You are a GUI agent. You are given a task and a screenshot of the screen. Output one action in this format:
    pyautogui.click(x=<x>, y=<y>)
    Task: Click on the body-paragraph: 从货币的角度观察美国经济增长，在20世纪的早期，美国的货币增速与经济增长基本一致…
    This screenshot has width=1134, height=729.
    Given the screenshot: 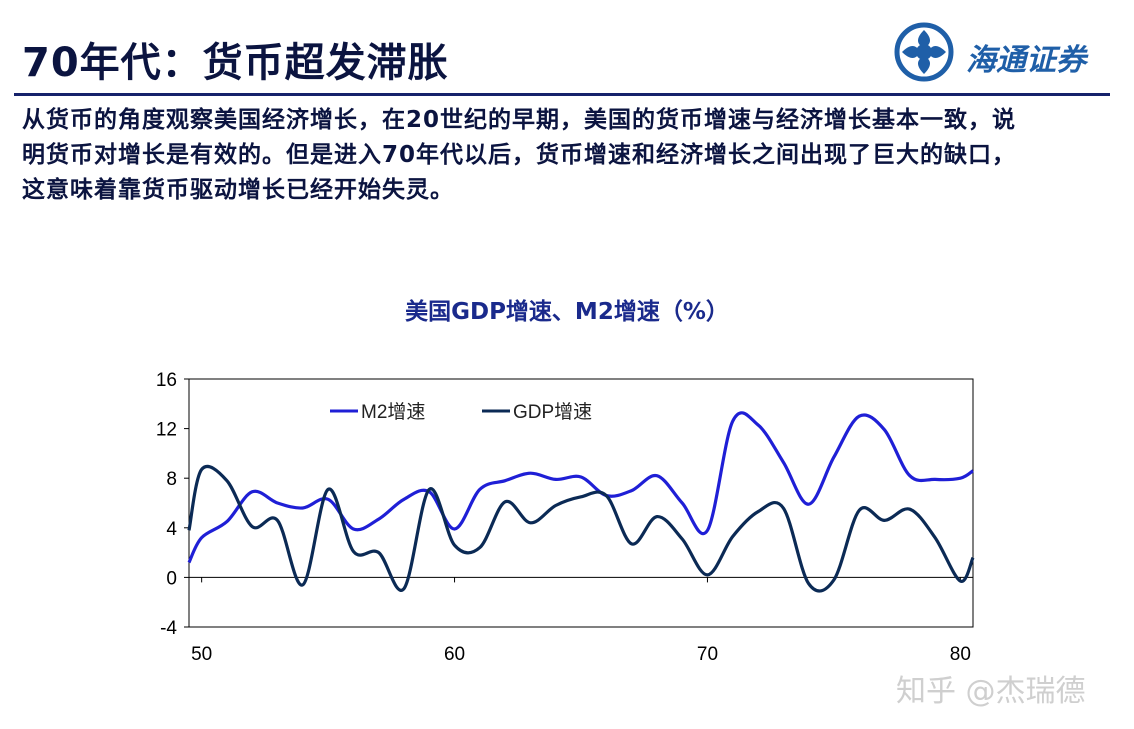 What is the action you would take?
    pyautogui.click(x=572, y=155)
    